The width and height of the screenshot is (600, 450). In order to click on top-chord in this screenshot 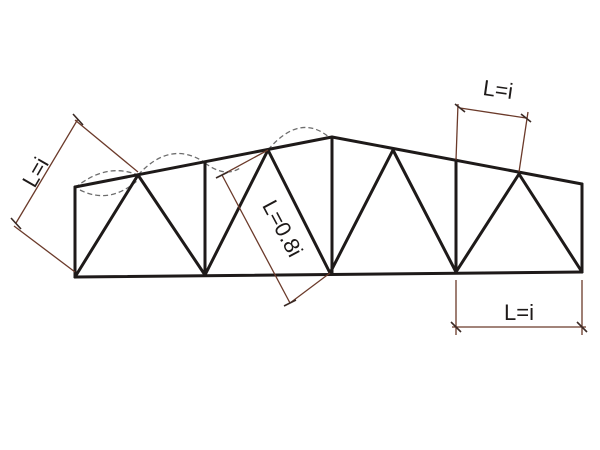, I will do `click(328, 162)`.